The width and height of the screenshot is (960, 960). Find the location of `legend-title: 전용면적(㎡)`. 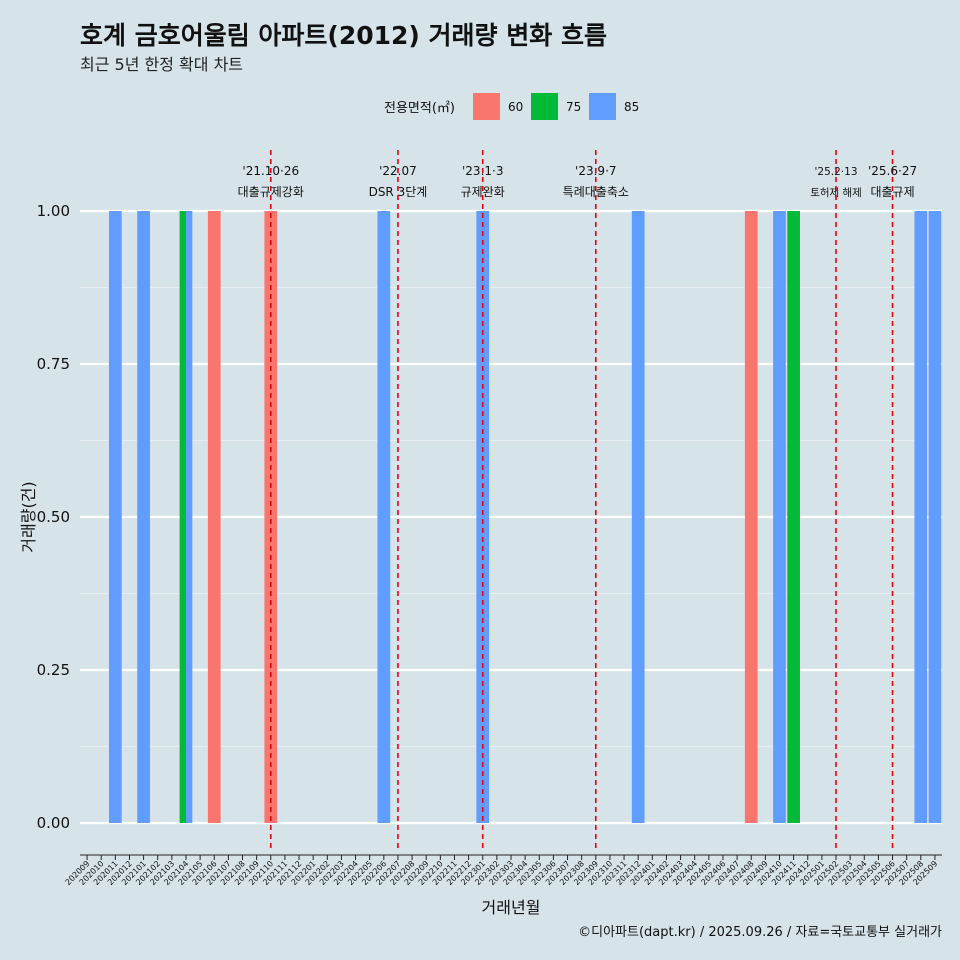

legend-title: 전용면적(㎡) is located at coordinates (419, 108).